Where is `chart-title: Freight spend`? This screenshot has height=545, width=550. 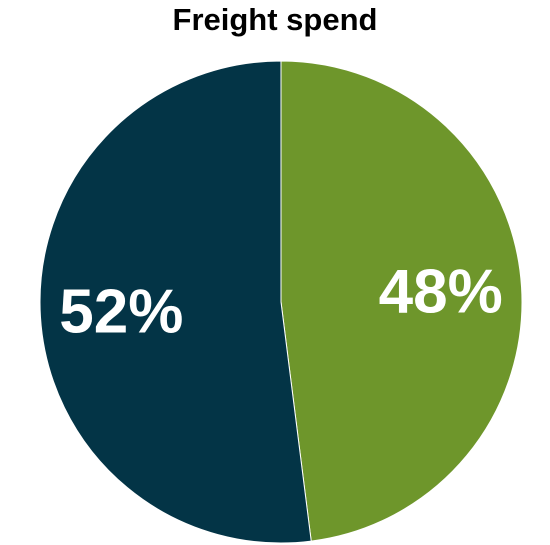
chart-title: Freight spend is located at coordinates (275, 19).